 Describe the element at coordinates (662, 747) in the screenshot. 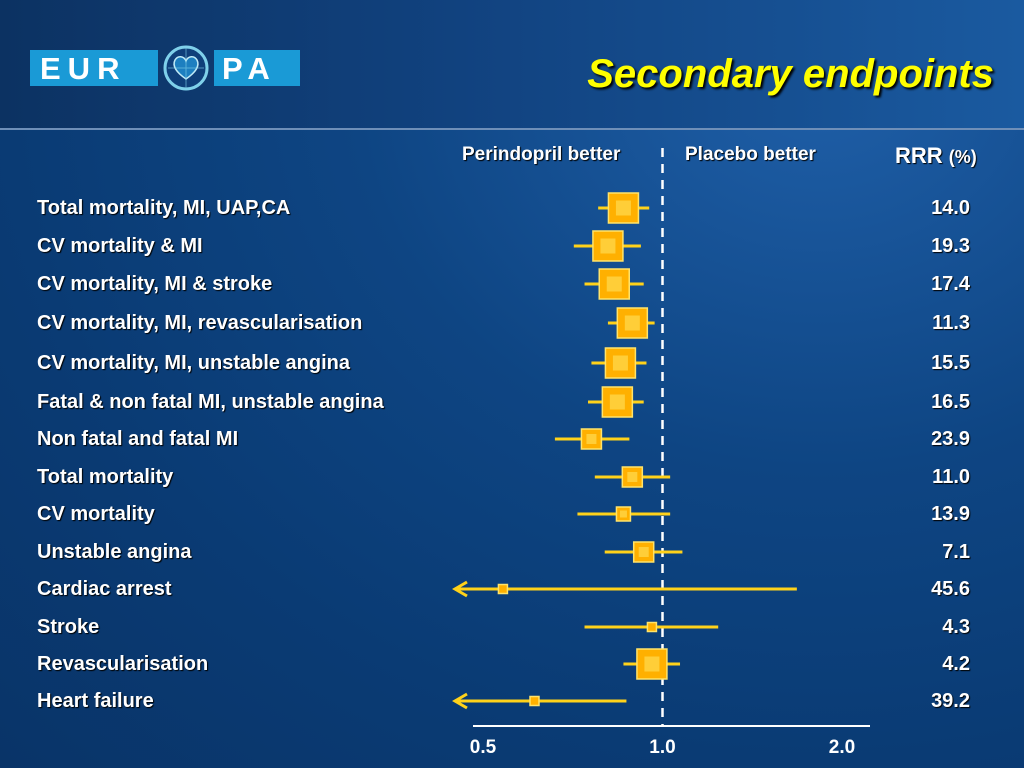

I see `x-tick-label: 1.0` at that location.